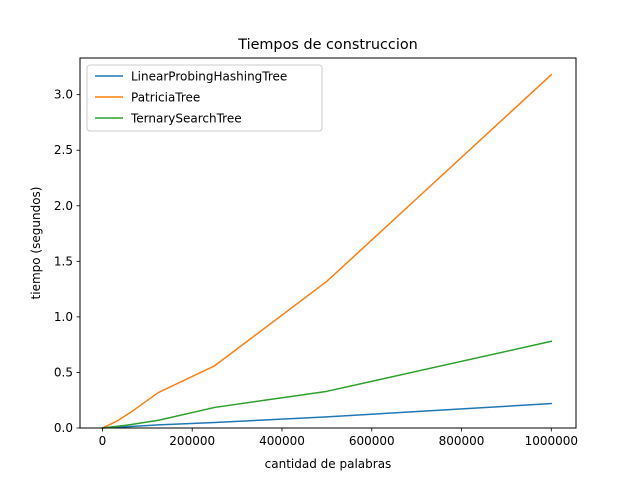  Describe the element at coordinates (63, 206) in the screenshot. I see `y-tick-label: 2.0` at that location.